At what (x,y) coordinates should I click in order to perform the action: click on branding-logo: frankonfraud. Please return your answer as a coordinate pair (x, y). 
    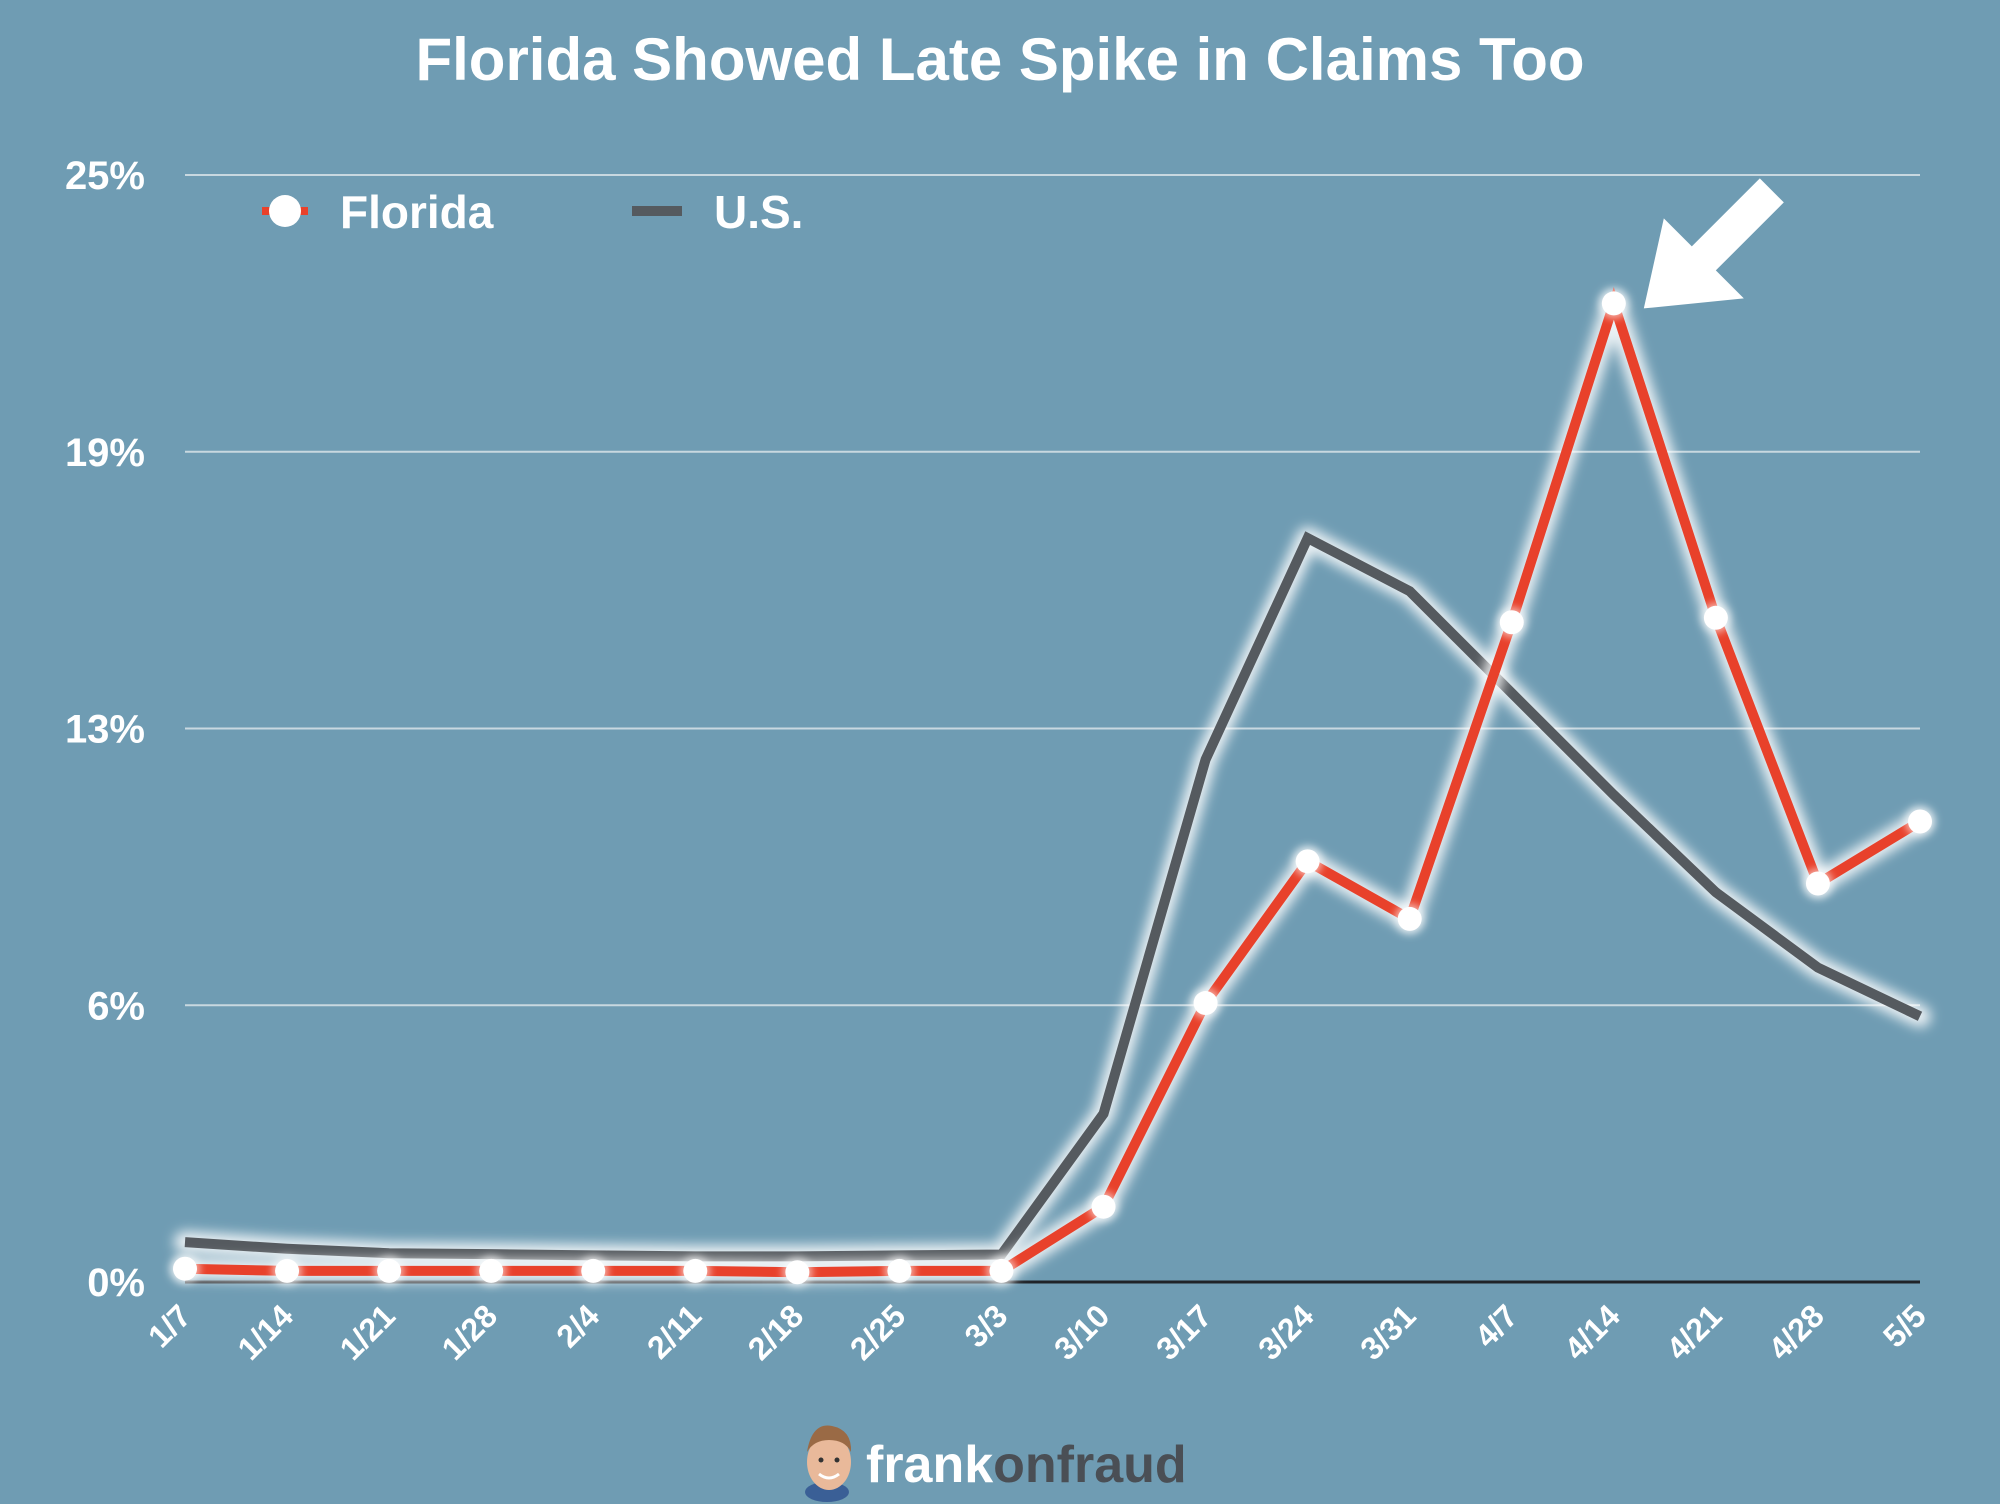
    Looking at the image, I should click on (996, 1463).